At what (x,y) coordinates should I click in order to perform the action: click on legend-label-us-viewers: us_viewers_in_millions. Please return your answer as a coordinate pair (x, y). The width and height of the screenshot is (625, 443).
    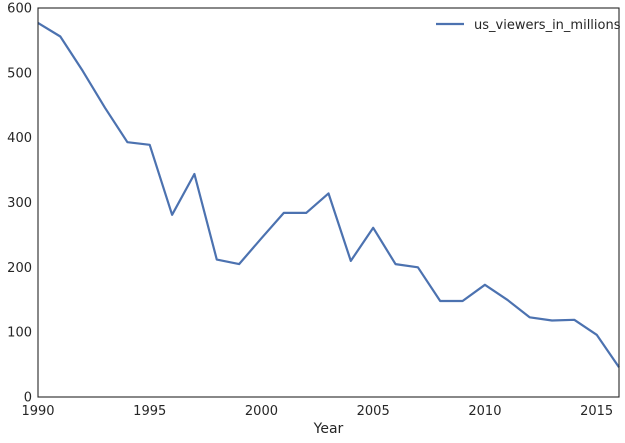
    Looking at the image, I should click on (547, 25).